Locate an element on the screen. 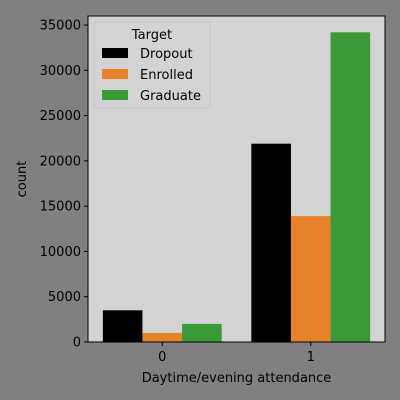 The width and height of the screenshot is (400, 400). legend-title: Target is located at coordinates (151, 35).